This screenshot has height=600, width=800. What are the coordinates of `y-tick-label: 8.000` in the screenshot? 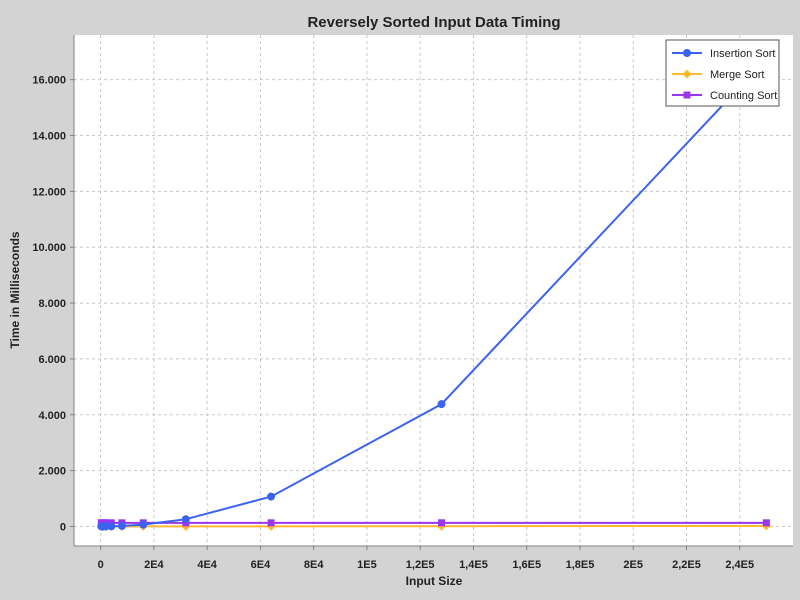 It's located at (52, 304).